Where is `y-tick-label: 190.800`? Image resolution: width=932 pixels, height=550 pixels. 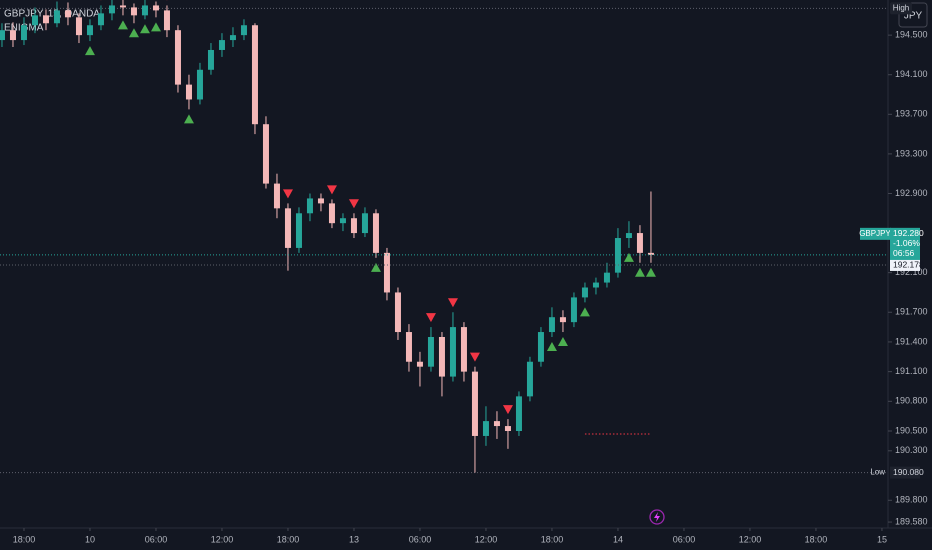
y-tick-label: 190.800 is located at coordinates (911, 401).